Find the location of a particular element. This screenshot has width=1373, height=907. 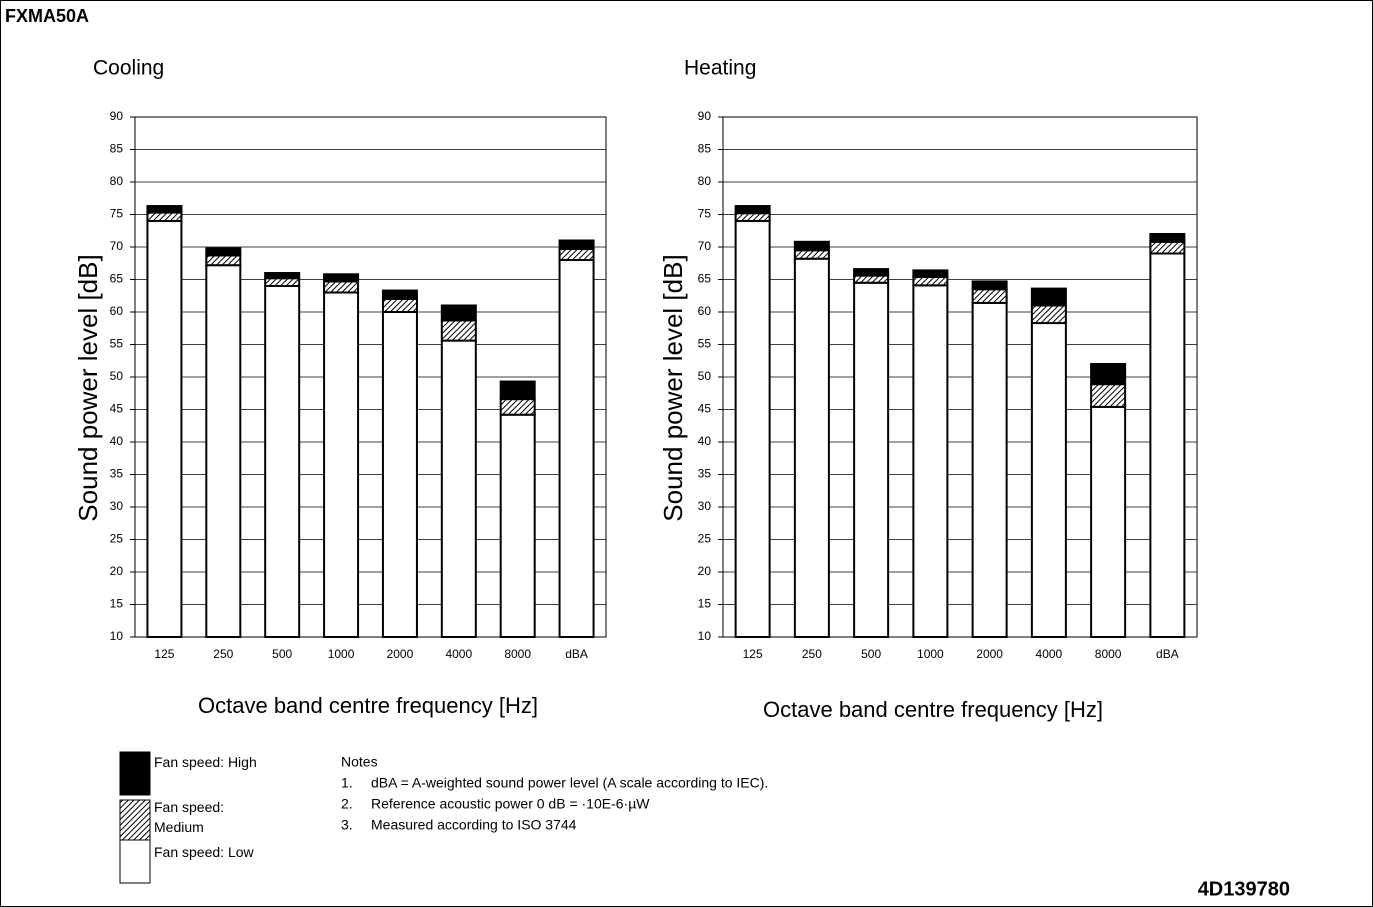

x-tick-label: 250 is located at coordinates (223, 654).